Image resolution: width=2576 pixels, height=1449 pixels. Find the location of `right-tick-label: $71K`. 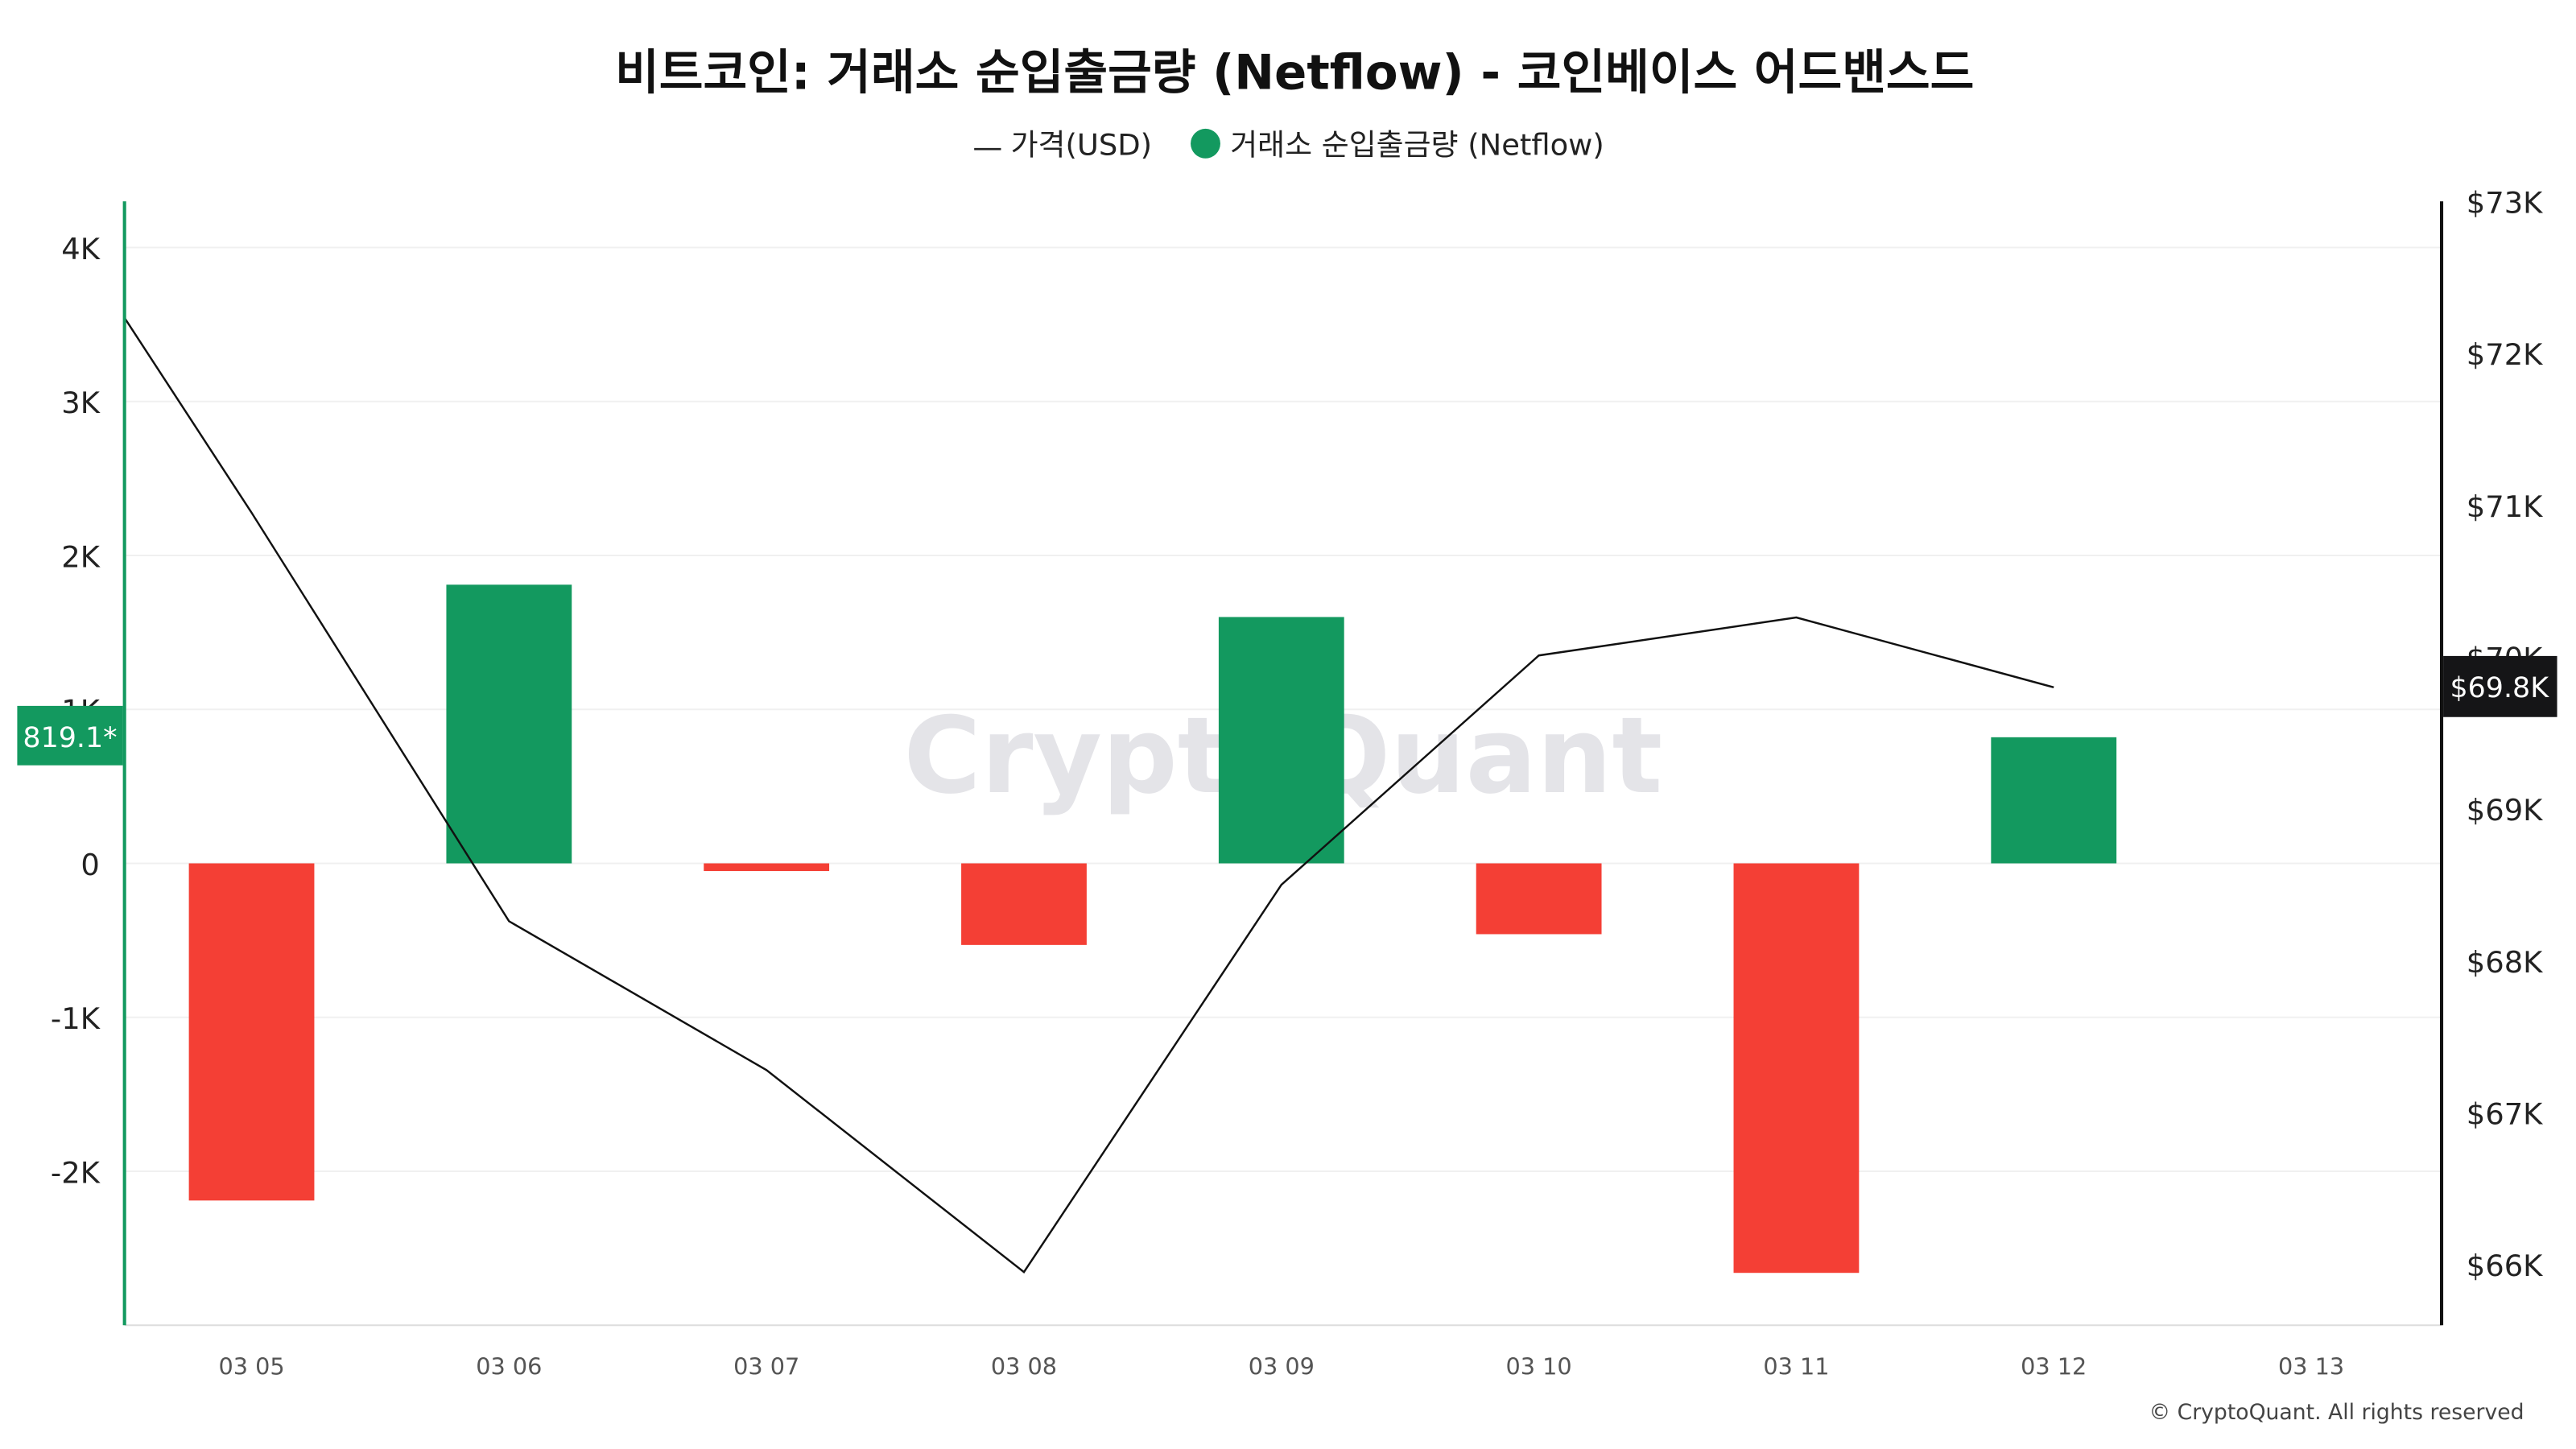

right-tick-label: $71K is located at coordinates (2505, 506).